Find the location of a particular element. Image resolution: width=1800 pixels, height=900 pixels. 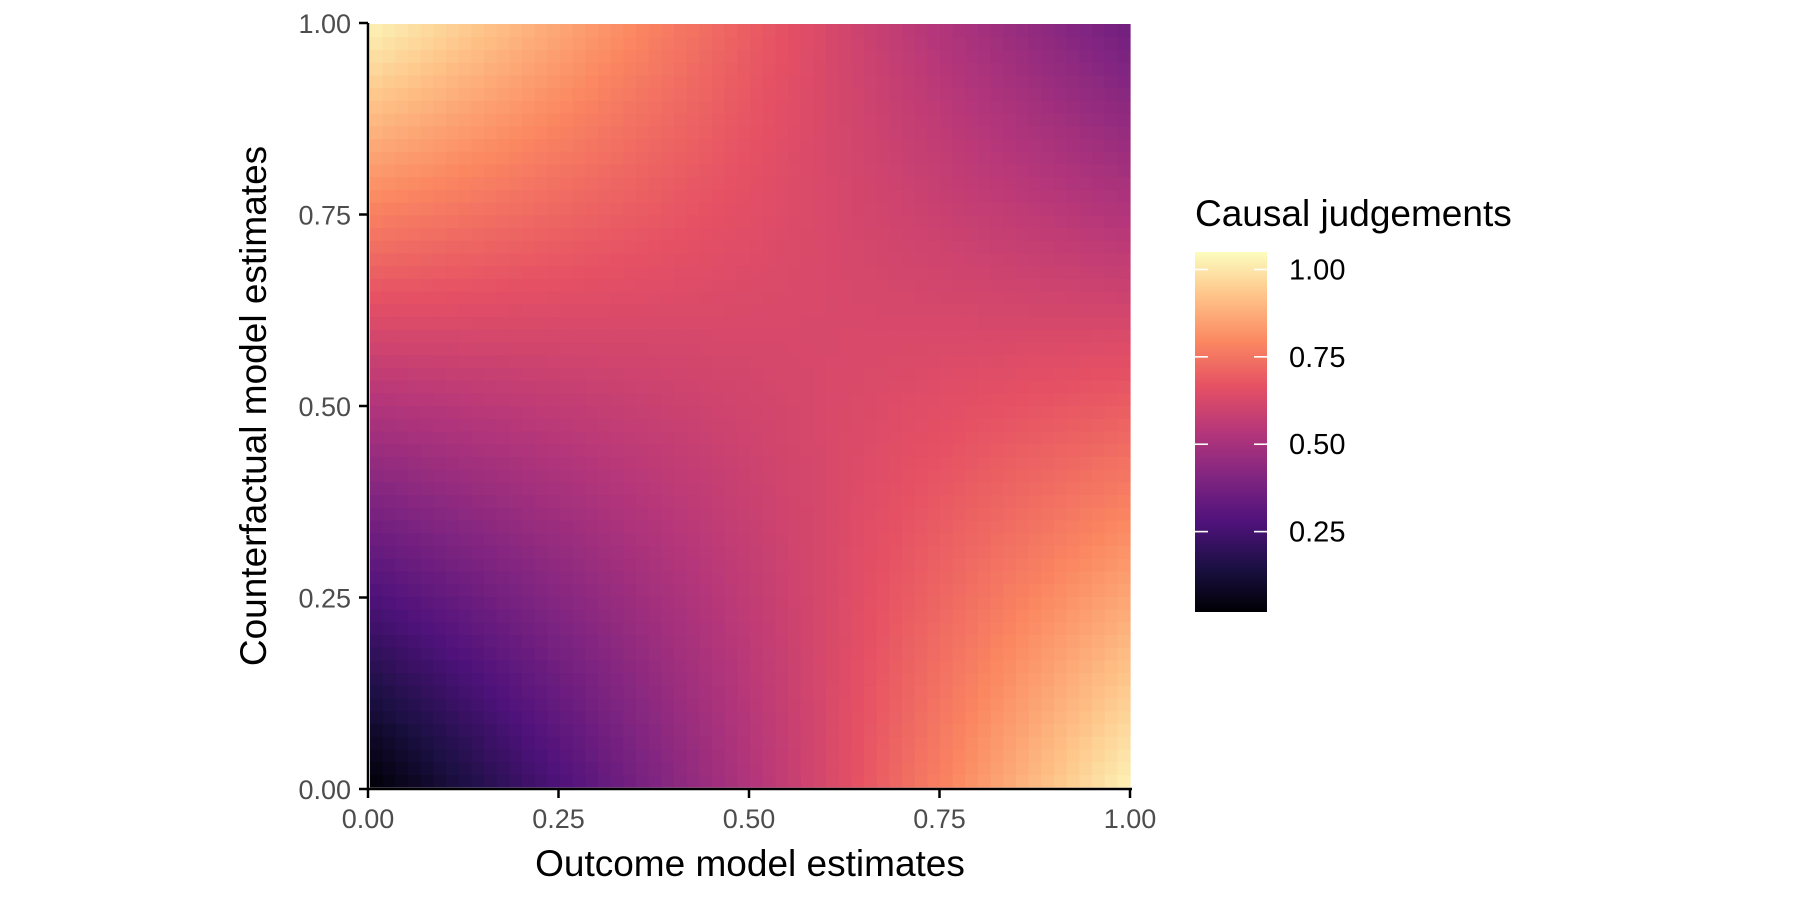

x-axis-ticks: 0.00 0.25 0.50 0.75 1.00 is located at coordinates (749, 811).